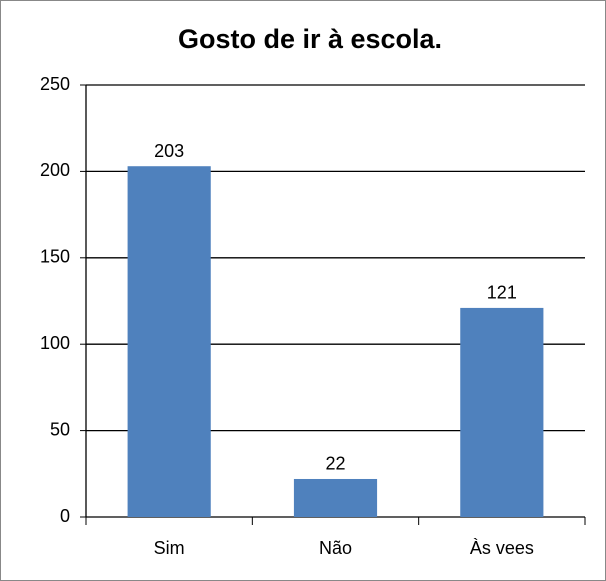 The width and height of the screenshot is (606, 581). I want to click on chart-title: Gosto de ir à escola., so click(310, 39).